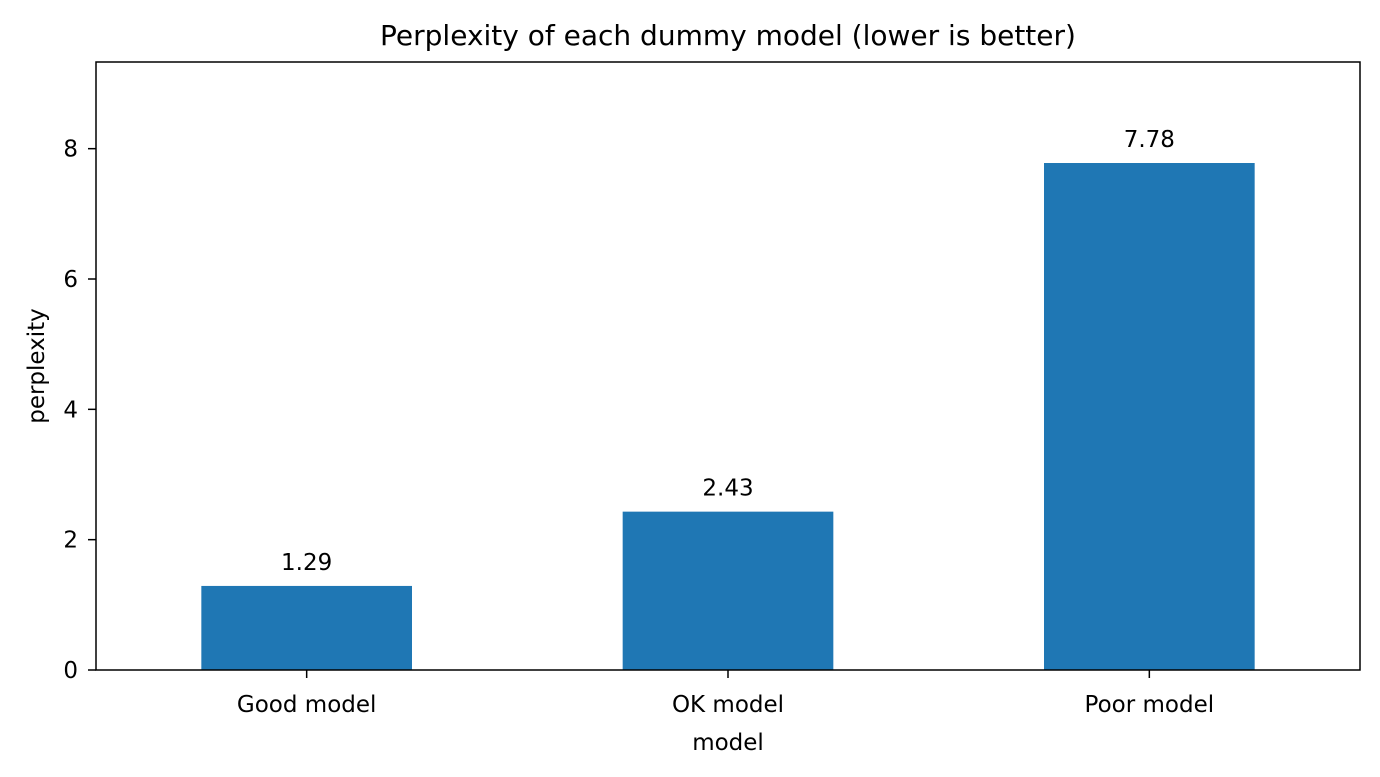  Describe the element at coordinates (79, 410) in the screenshot. I see `y-axis-ticks: 0 2 4 6 8` at that location.